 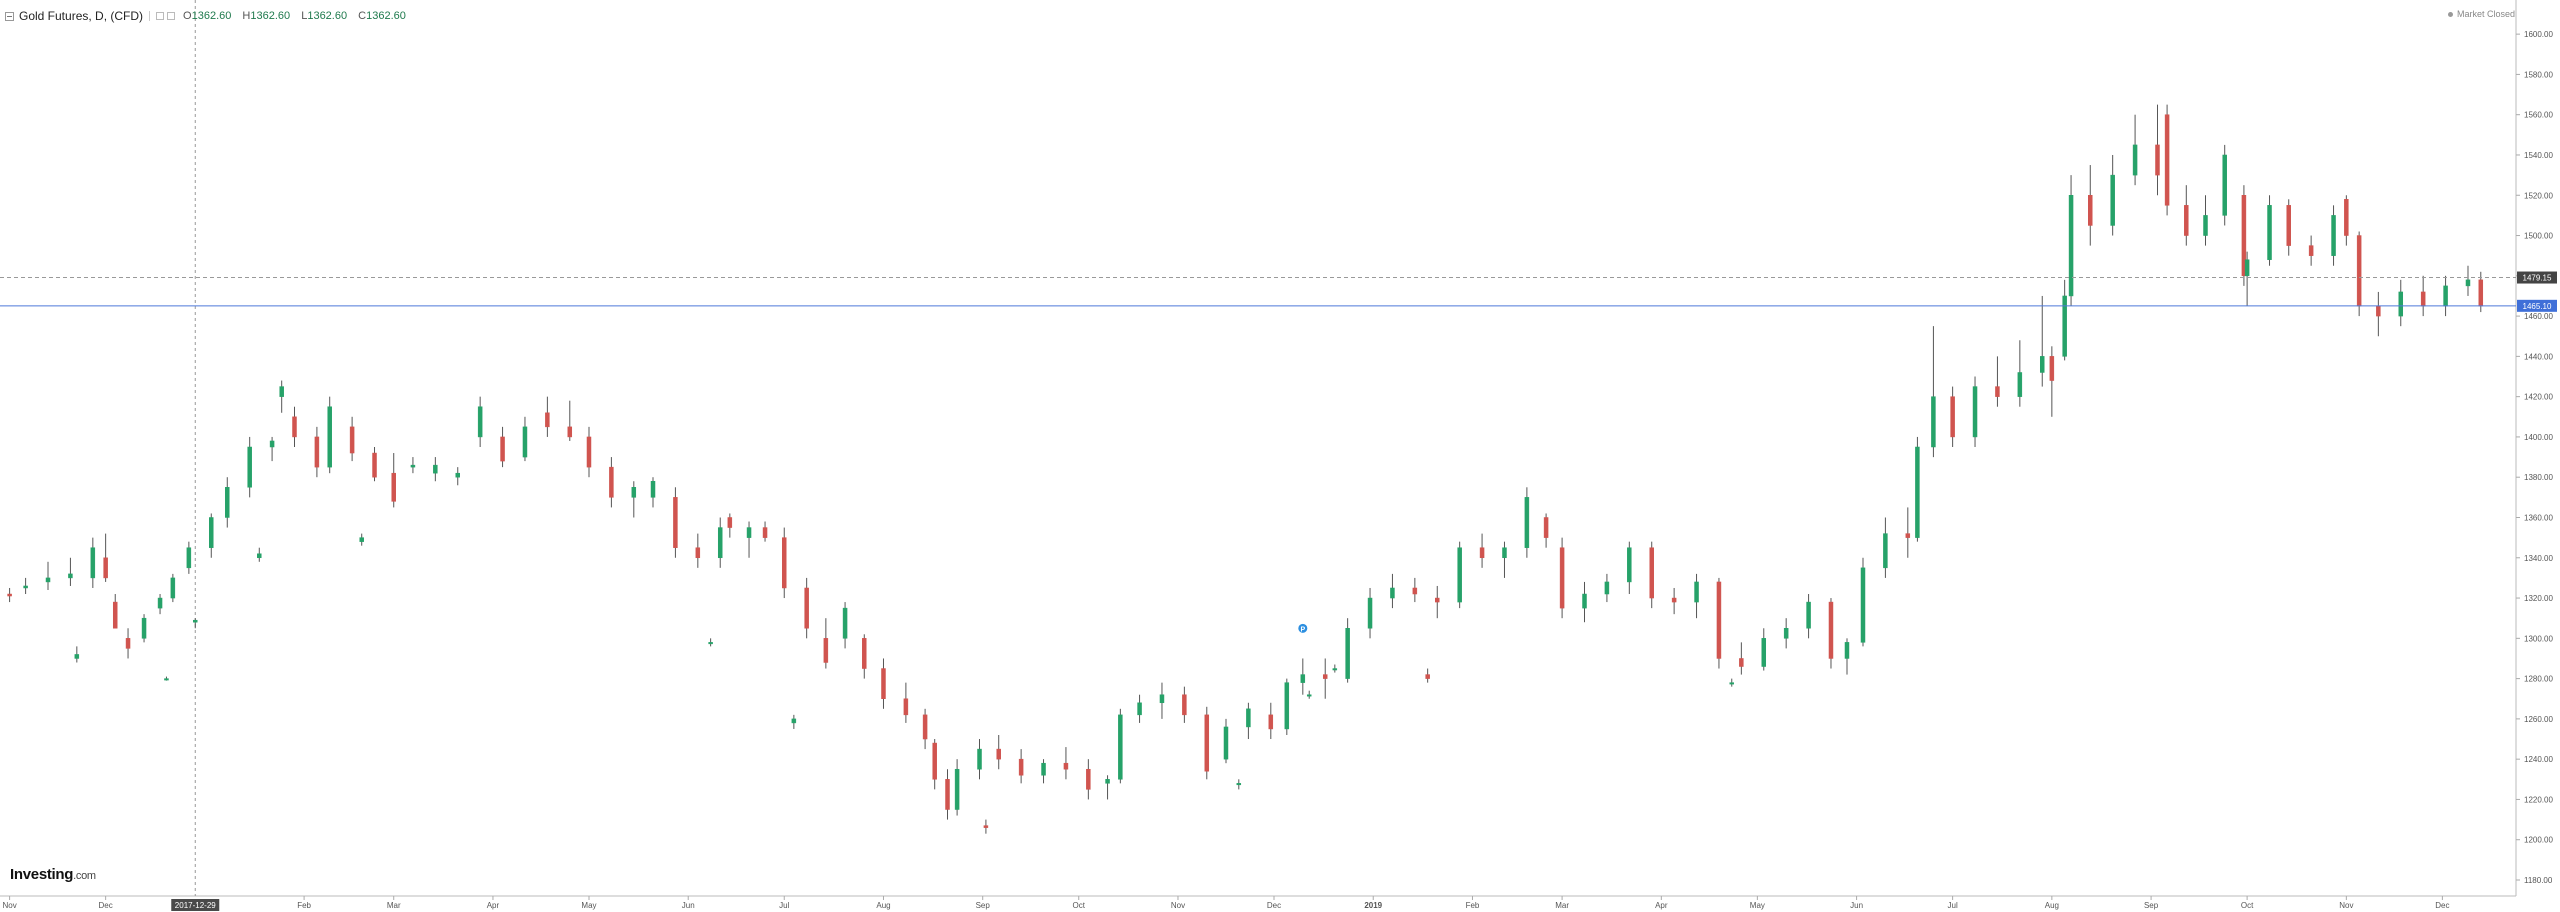 What do you see at coordinates (150, 16) in the screenshot?
I see `legend-separator` at bounding box center [150, 16].